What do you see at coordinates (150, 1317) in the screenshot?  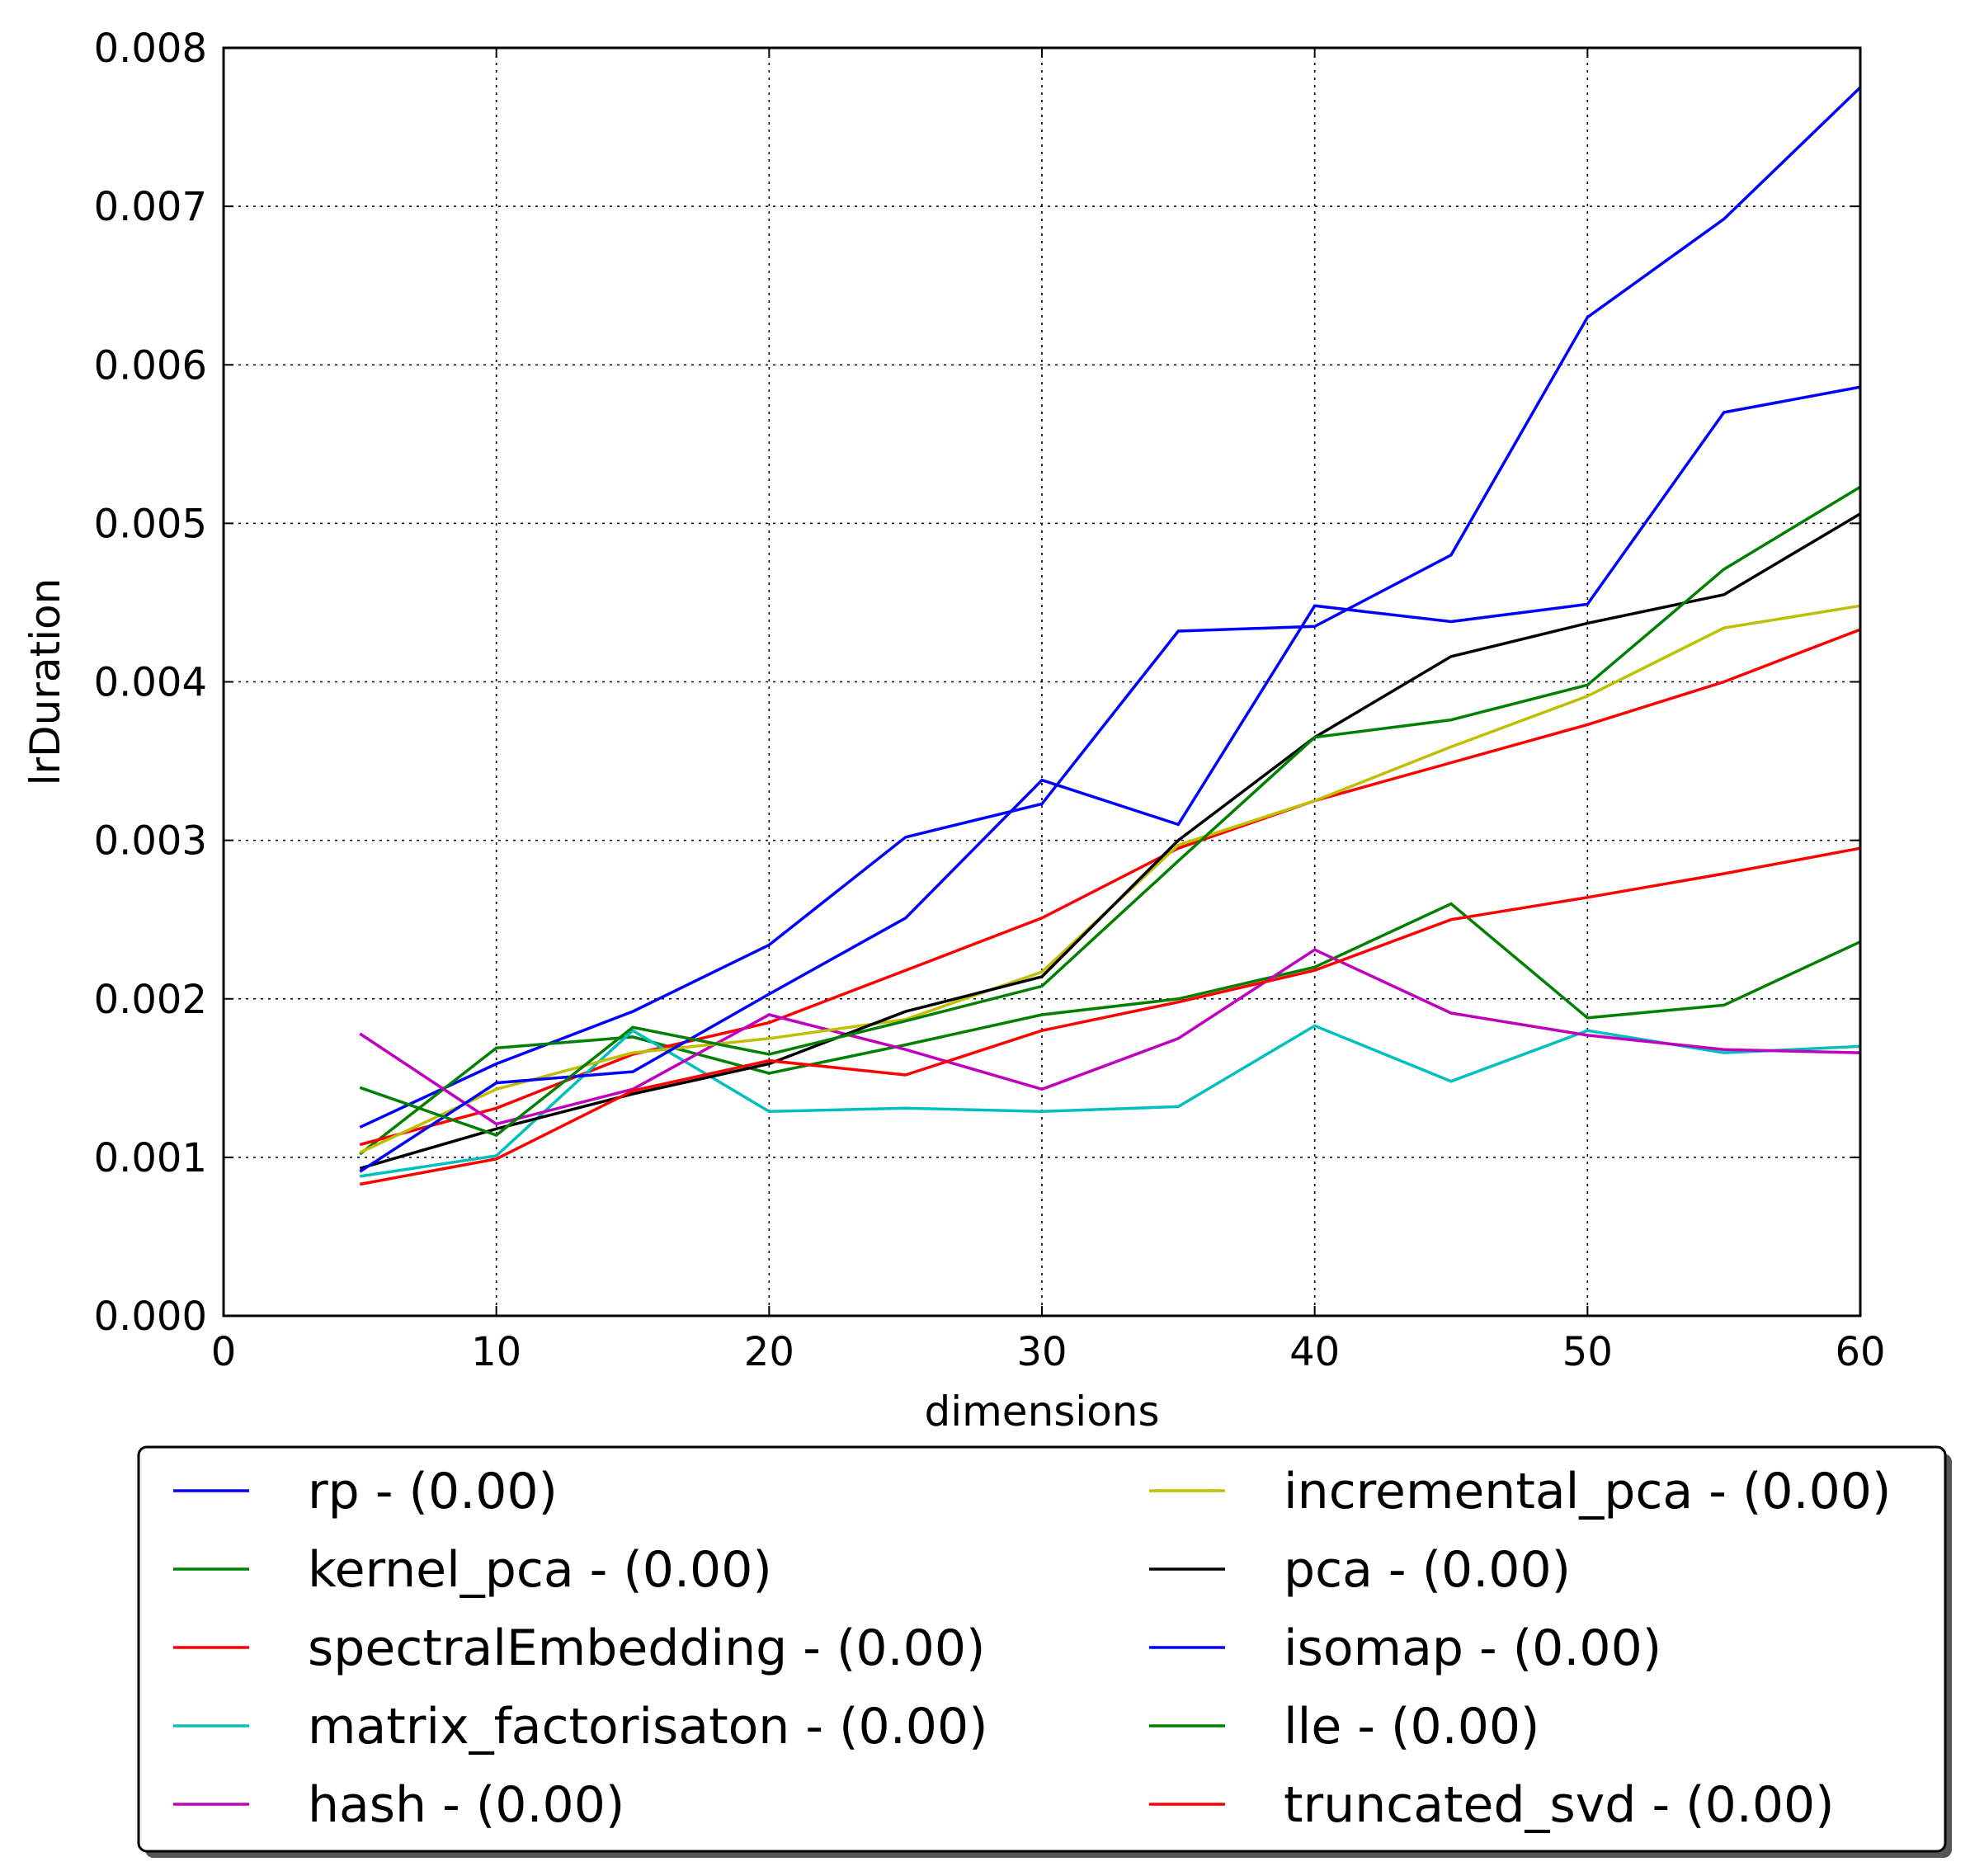 I see `y-tick-label: 0.000` at bounding box center [150, 1317].